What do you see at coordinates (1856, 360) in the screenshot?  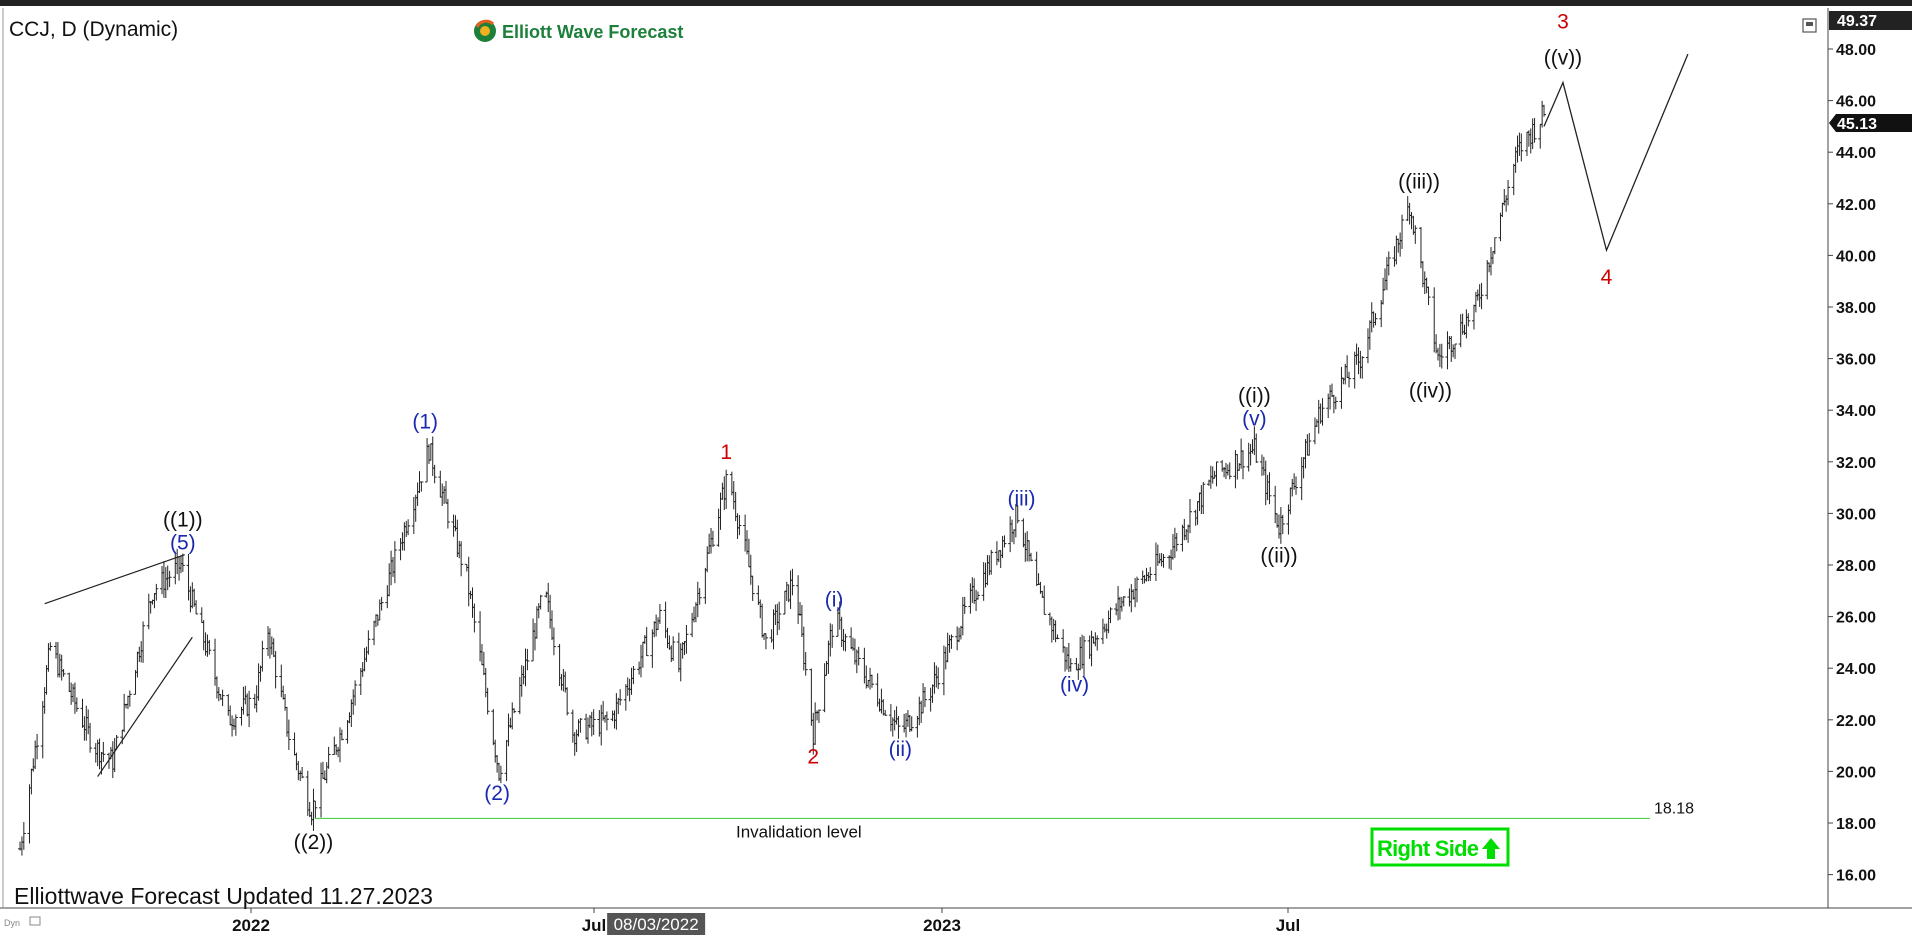 I see `price-tick-label: 36.00` at bounding box center [1856, 360].